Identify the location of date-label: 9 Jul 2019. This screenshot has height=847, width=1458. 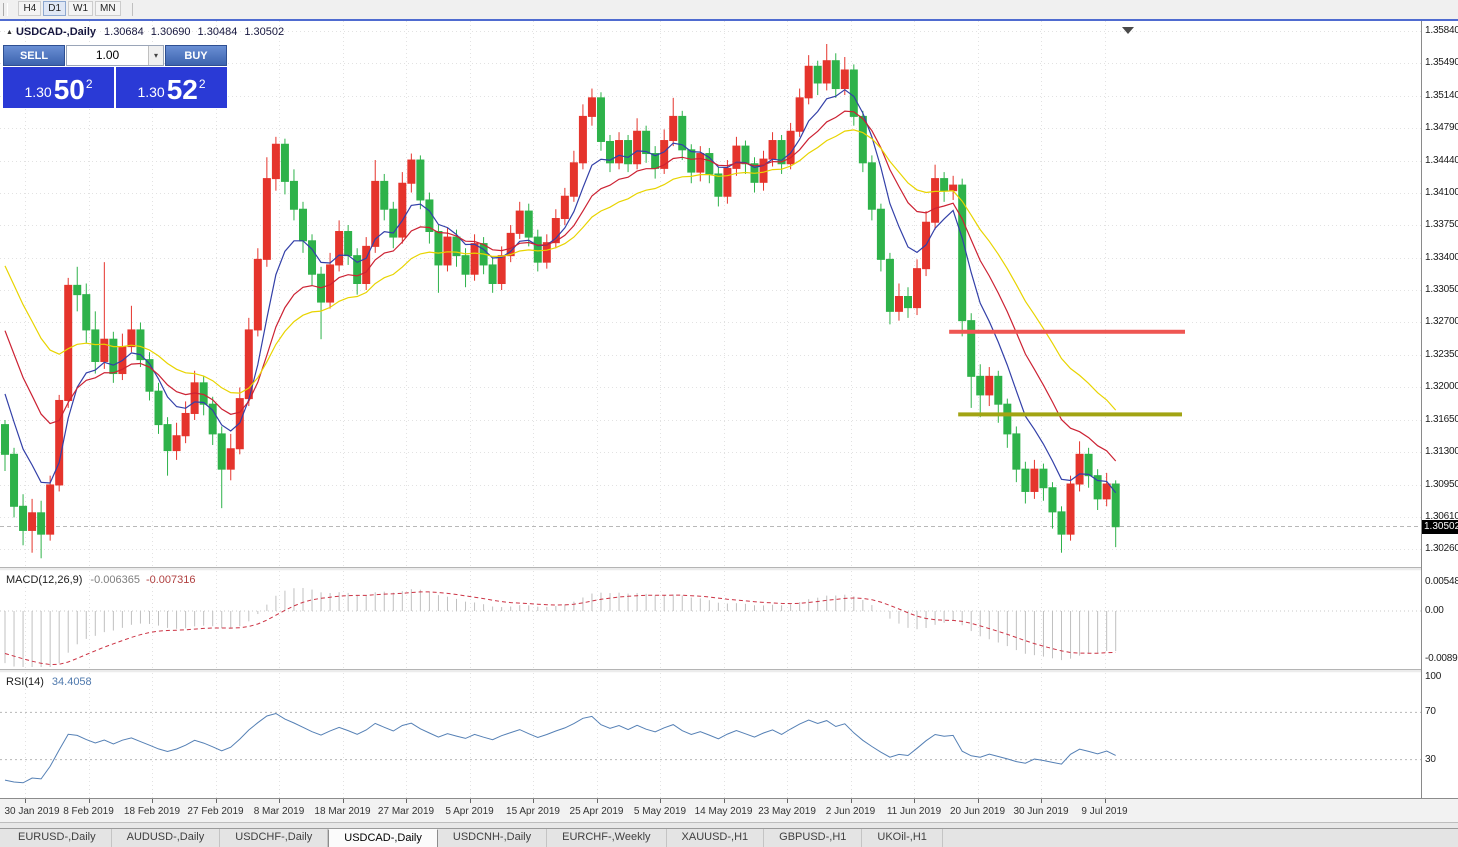
(1104, 811).